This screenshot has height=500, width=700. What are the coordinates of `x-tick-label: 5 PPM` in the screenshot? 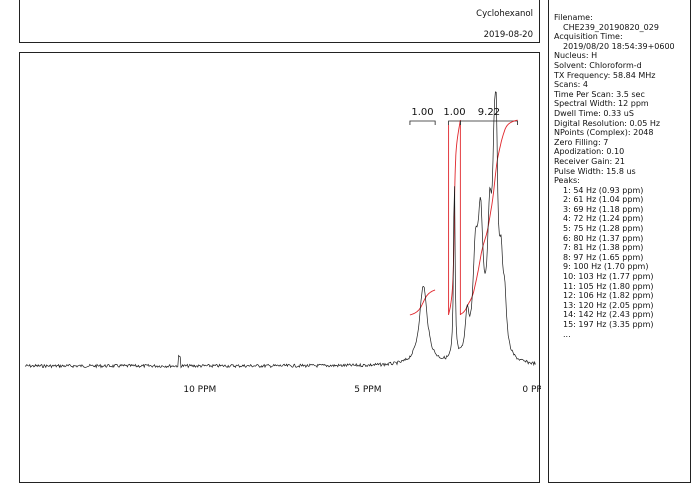 It's located at (367, 390).